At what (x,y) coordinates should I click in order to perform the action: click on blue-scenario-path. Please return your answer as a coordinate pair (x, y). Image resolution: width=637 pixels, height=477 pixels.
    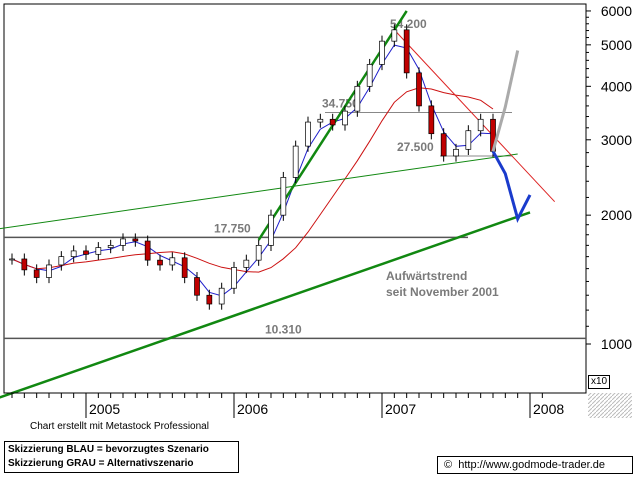
    Looking at the image, I should click on (511, 187).